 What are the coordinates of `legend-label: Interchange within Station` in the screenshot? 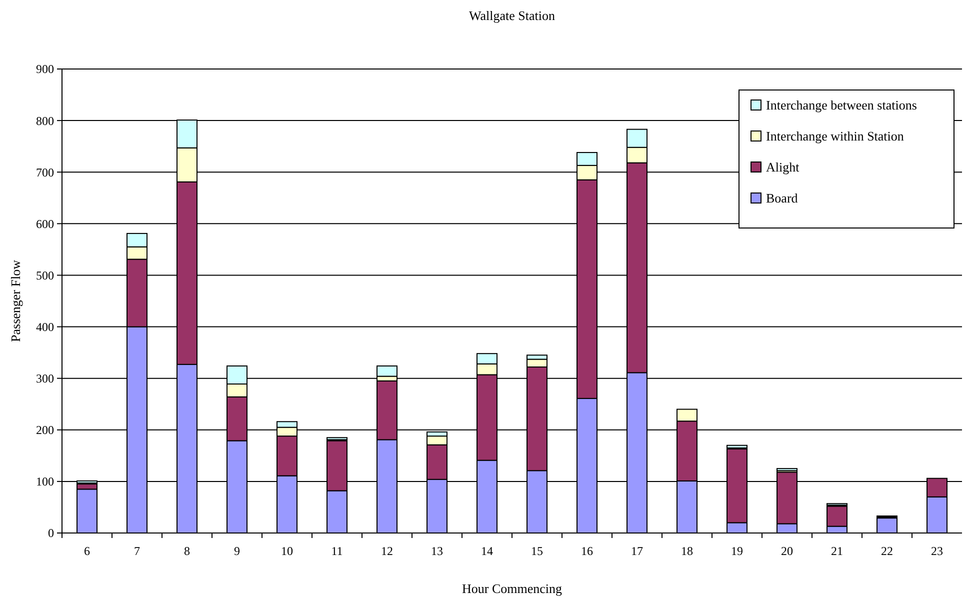 It's located at (835, 136).